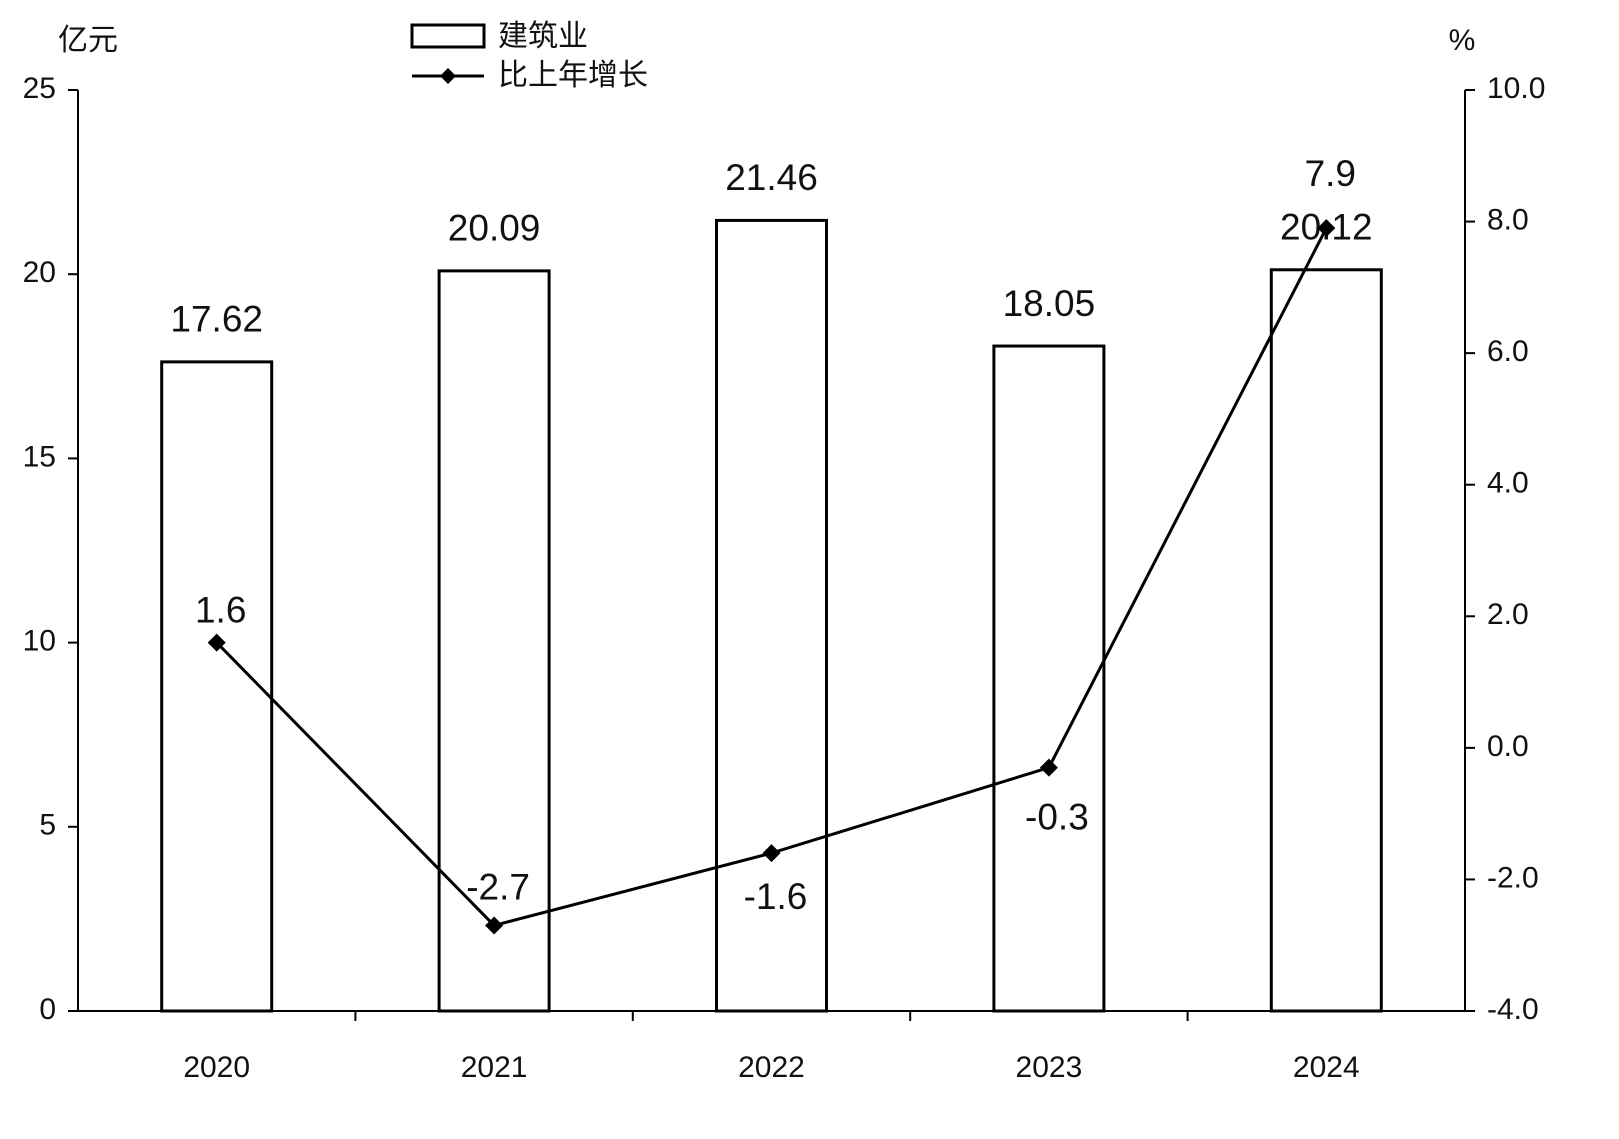 The height and width of the screenshot is (1139, 1619). Describe the element at coordinates (1462, 40) in the screenshot. I see `y2-axis-label: %` at that location.